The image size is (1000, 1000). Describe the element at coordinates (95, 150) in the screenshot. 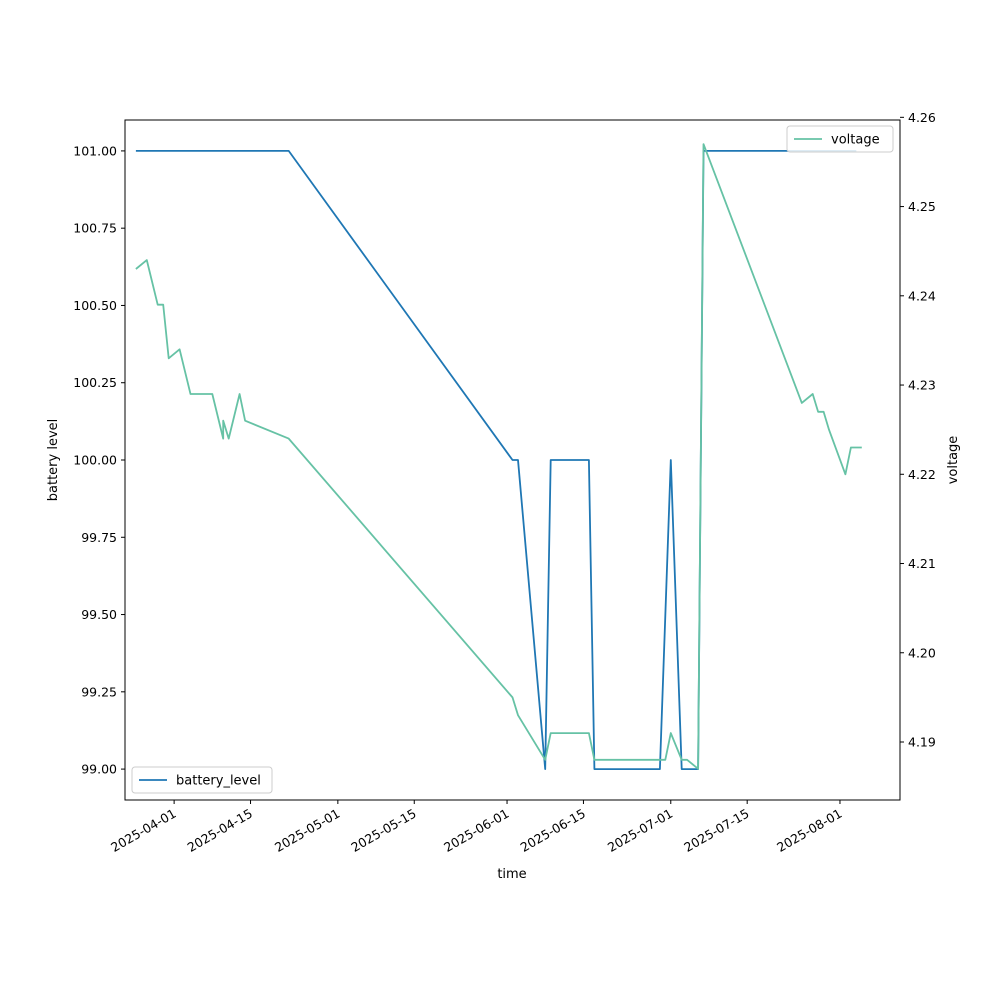

I see `y-left-tick-label: 101.00` at that location.